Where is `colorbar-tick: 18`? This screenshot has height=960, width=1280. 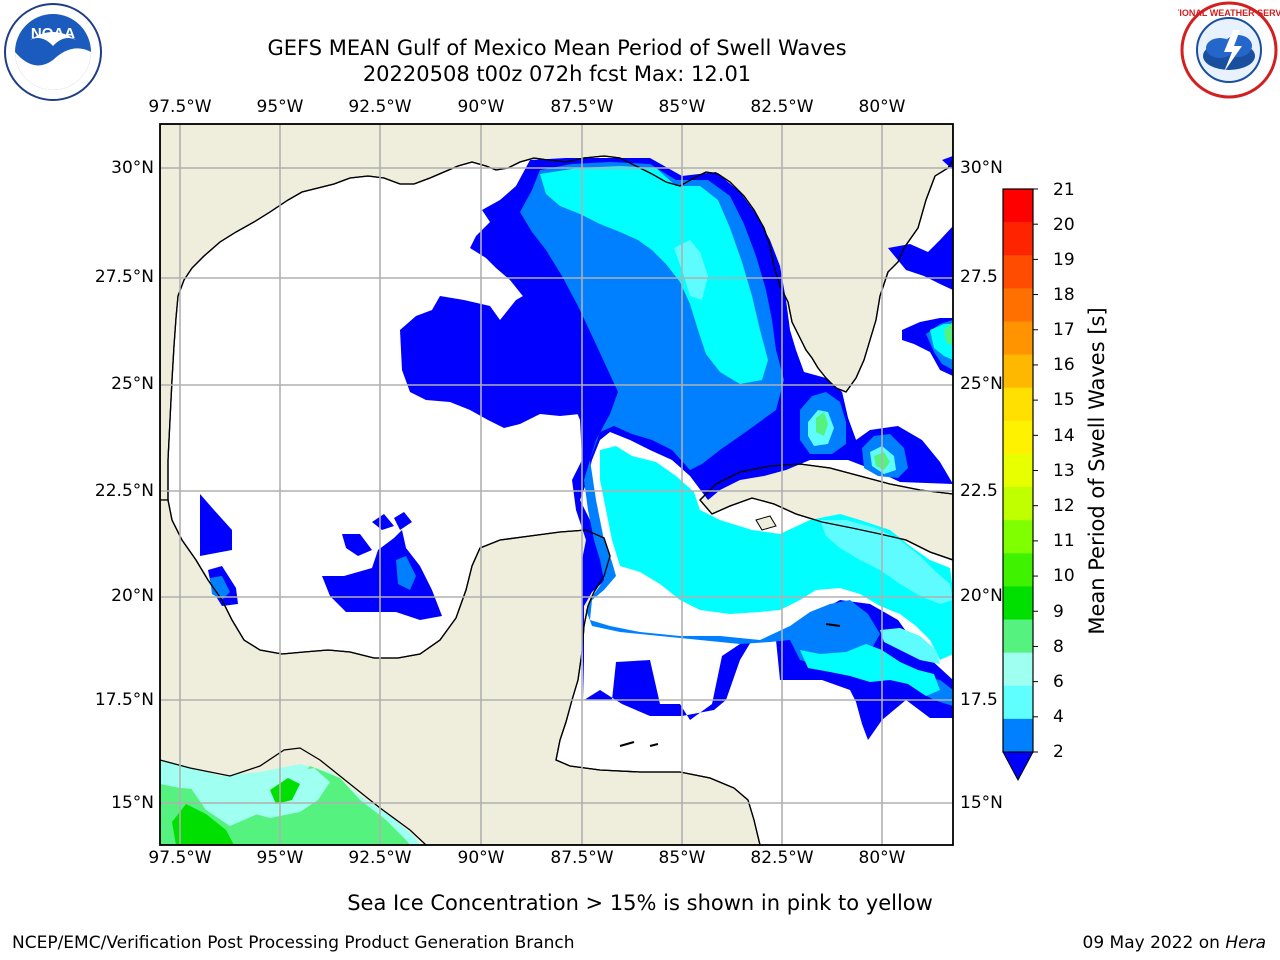 colorbar-tick: 18 is located at coordinates (1064, 295).